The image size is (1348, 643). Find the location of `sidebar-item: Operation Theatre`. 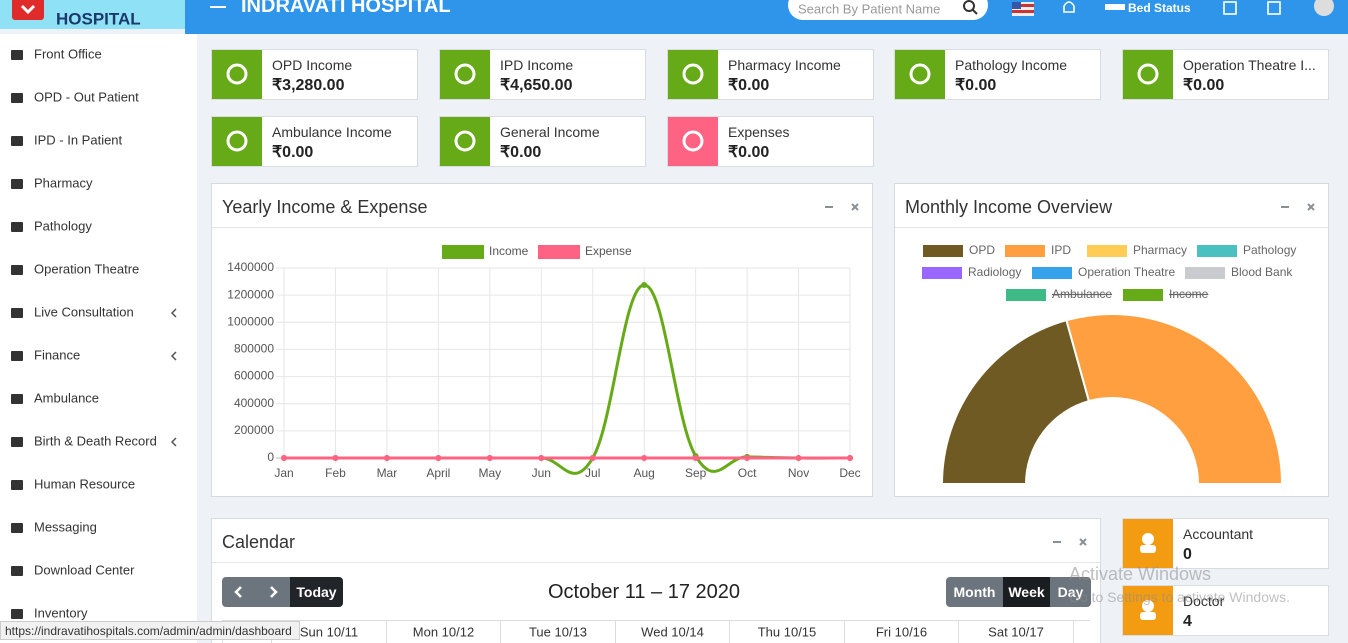

sidebar-item: Operation Theatre is located at coordinates (98, 270).